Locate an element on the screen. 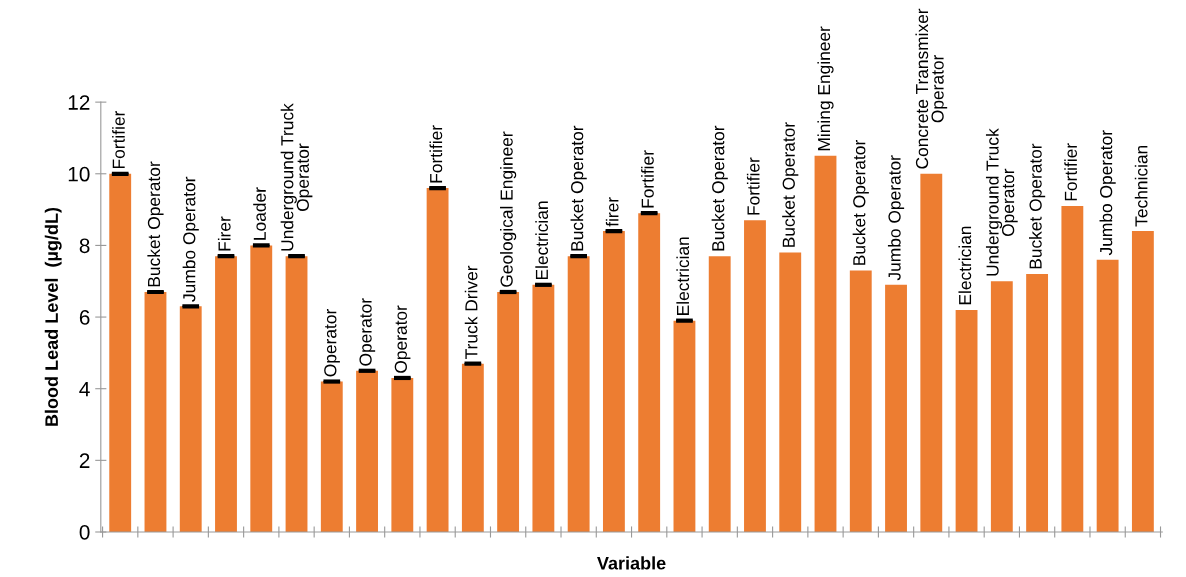 Image resolution: width=1186 pixels, height=577 pixels. y-tick-label: 12 is located at coordinates (79, 102).